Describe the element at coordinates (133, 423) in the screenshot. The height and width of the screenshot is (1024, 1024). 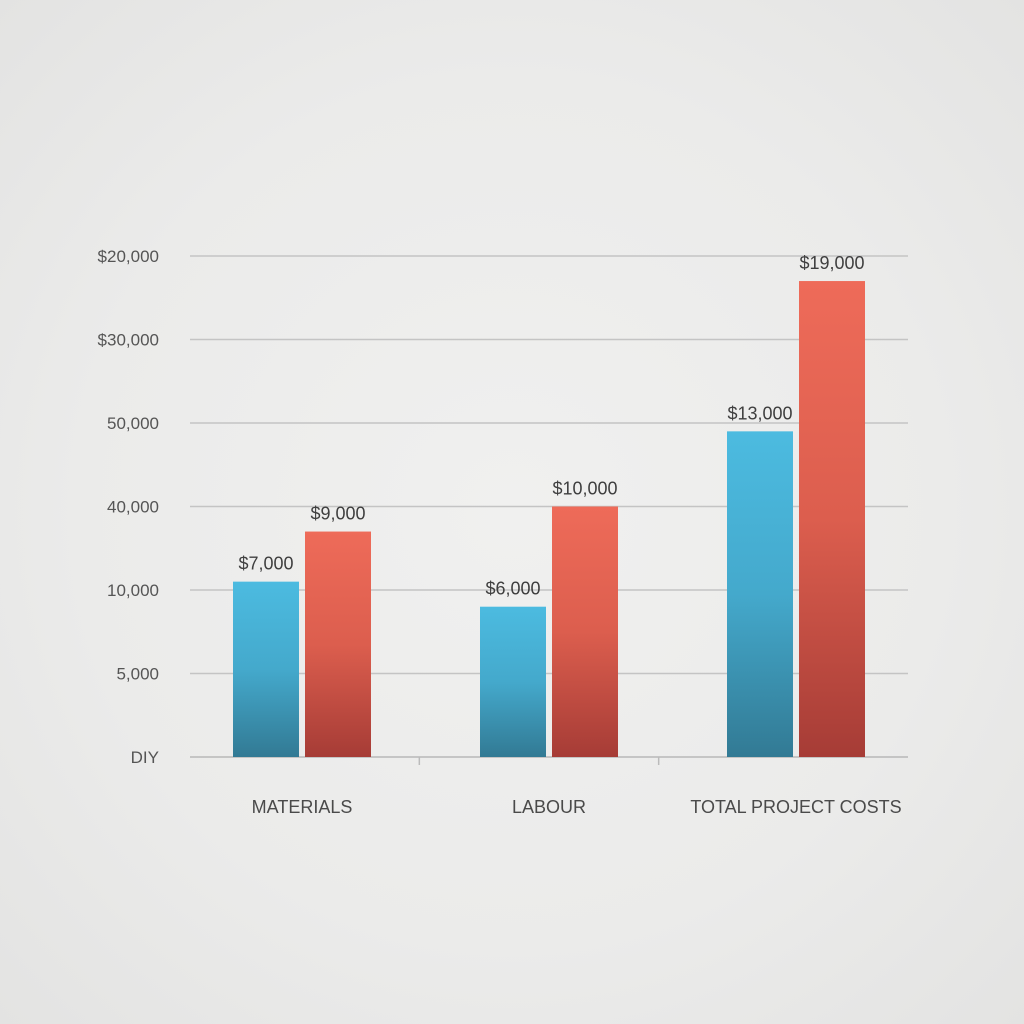
I see `y-tick-label: 50,000` at that location.